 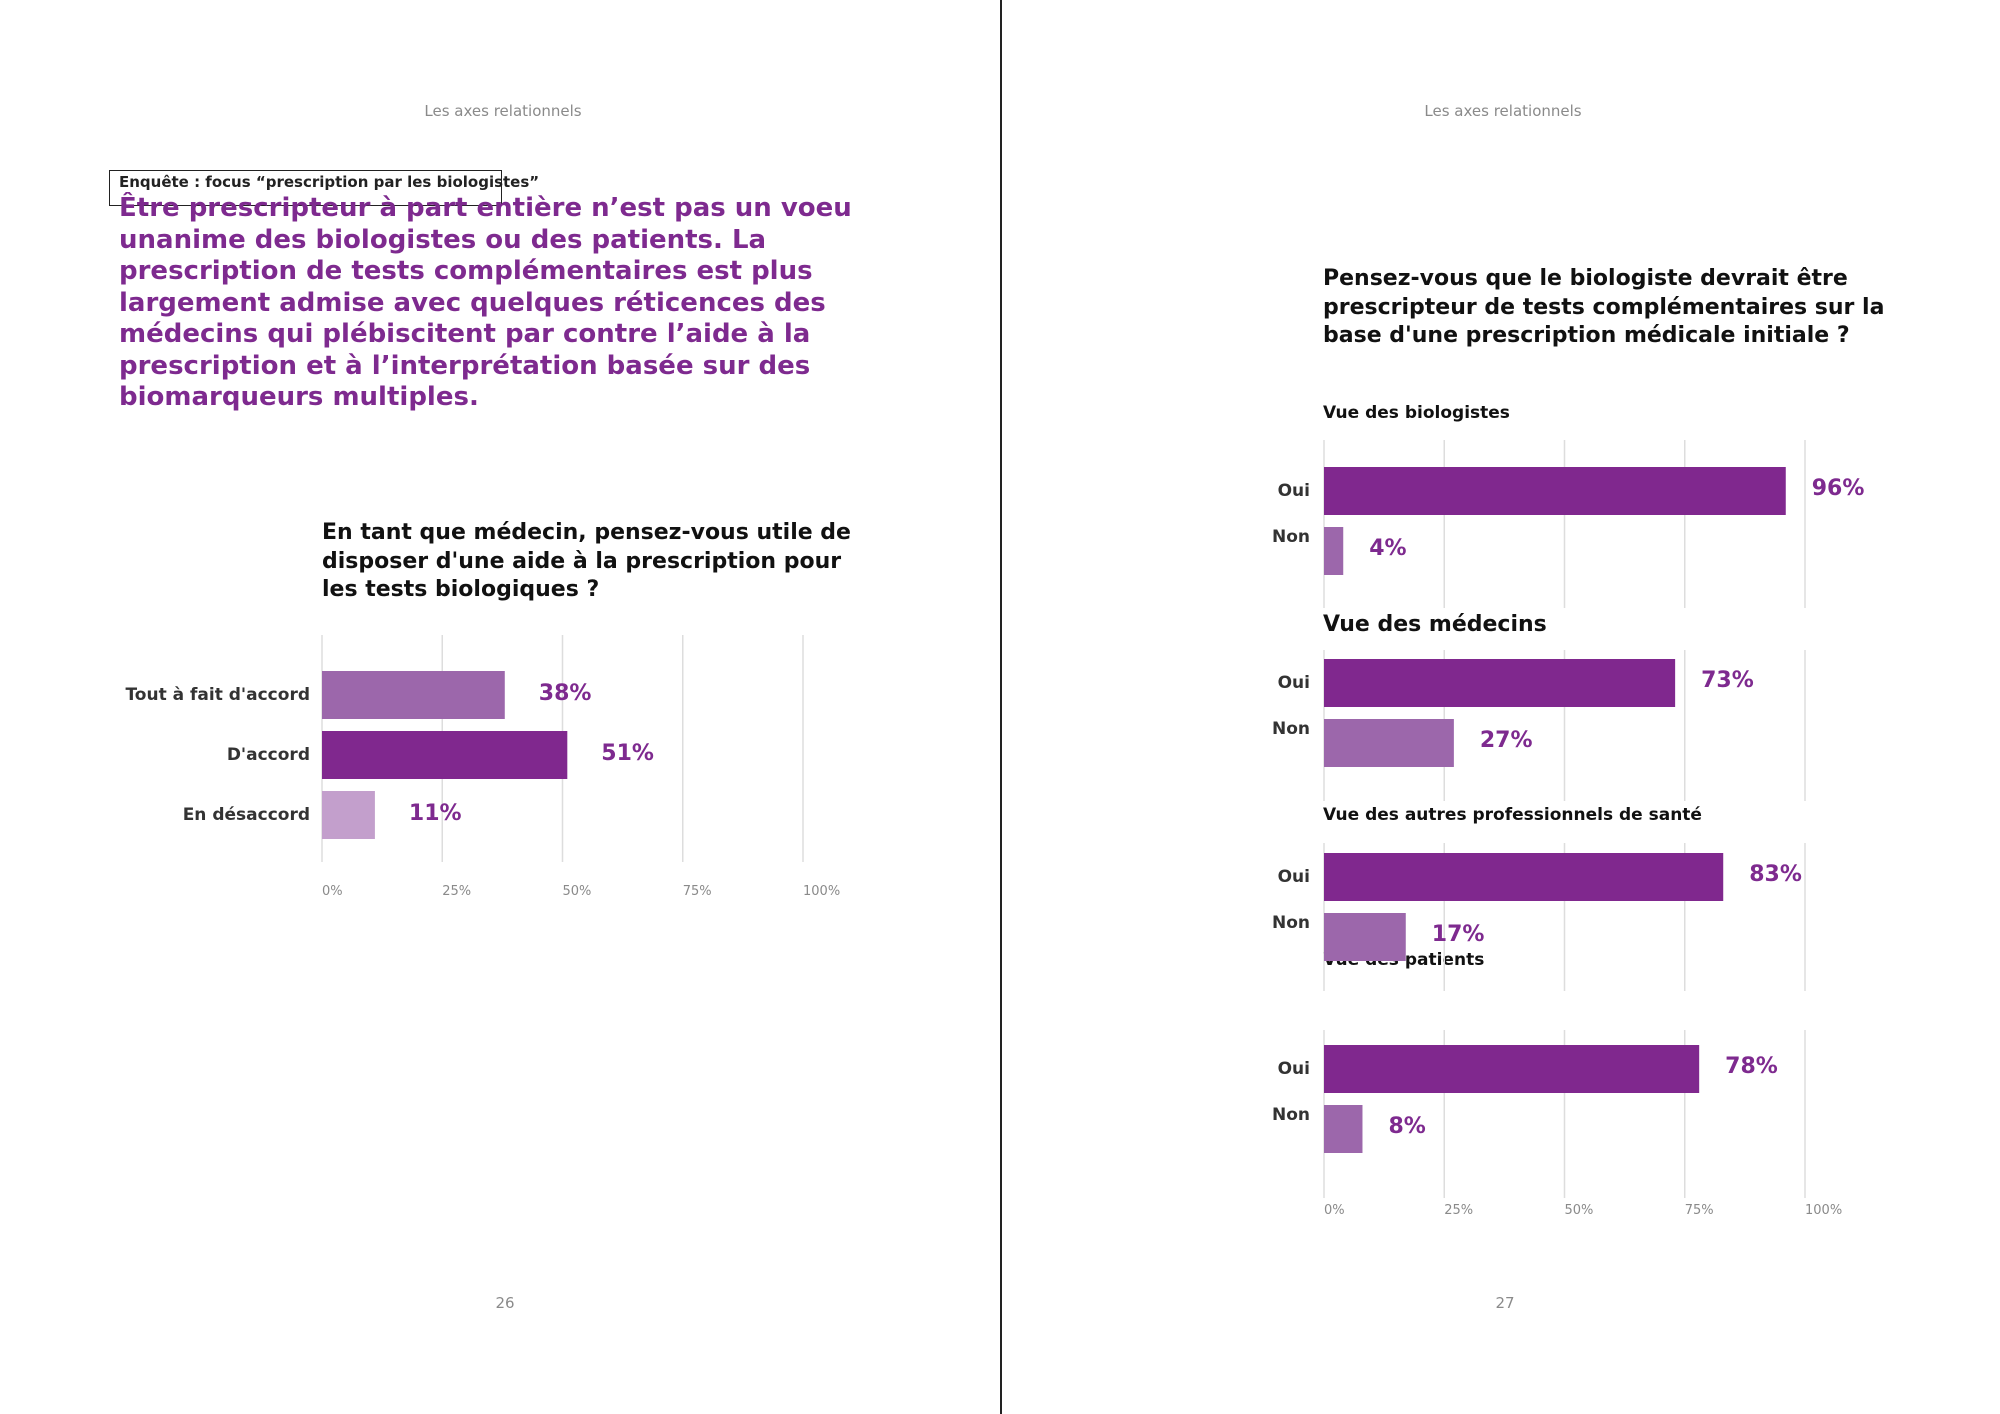 What do you see at coordinates (246, 815) in the screenshot?
I see `category-label-en-desaccord: En désaccord` at bounding box center [246, 815].